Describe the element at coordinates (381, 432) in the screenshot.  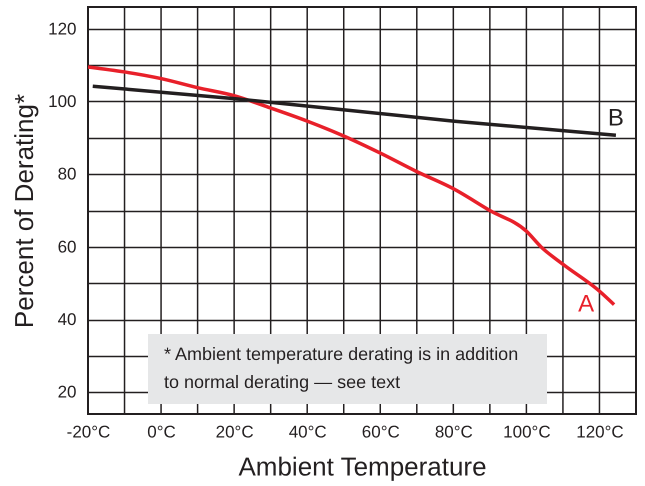
I see `x-tick-label: 60°C` at that location.